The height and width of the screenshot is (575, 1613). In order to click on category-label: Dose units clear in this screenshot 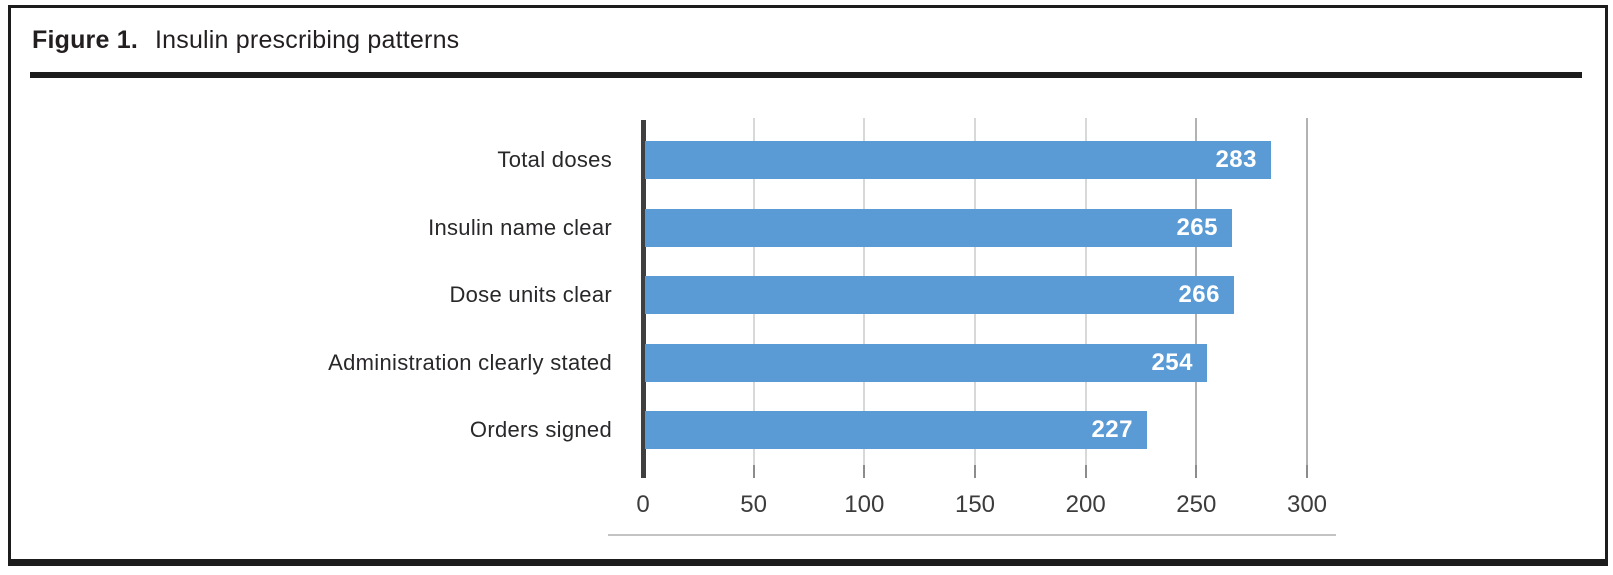, I will do `click(530, 294)`.